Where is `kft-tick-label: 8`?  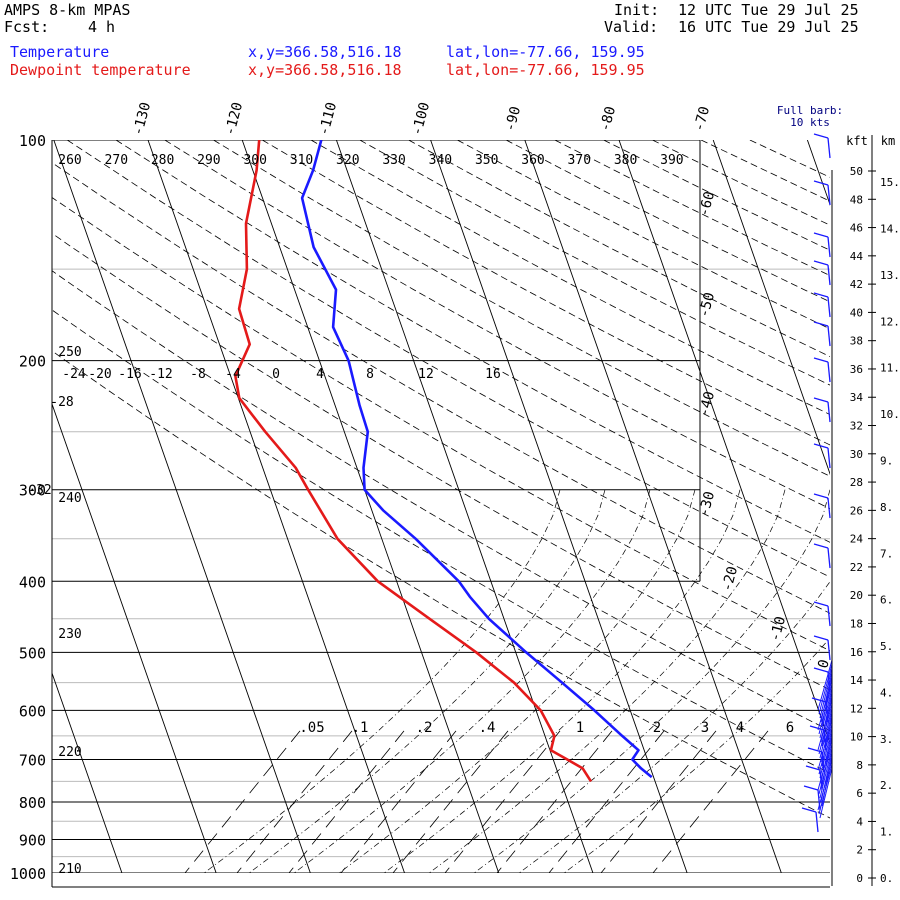 kft-tick-label: 8 is located at coordinates (859, 765).